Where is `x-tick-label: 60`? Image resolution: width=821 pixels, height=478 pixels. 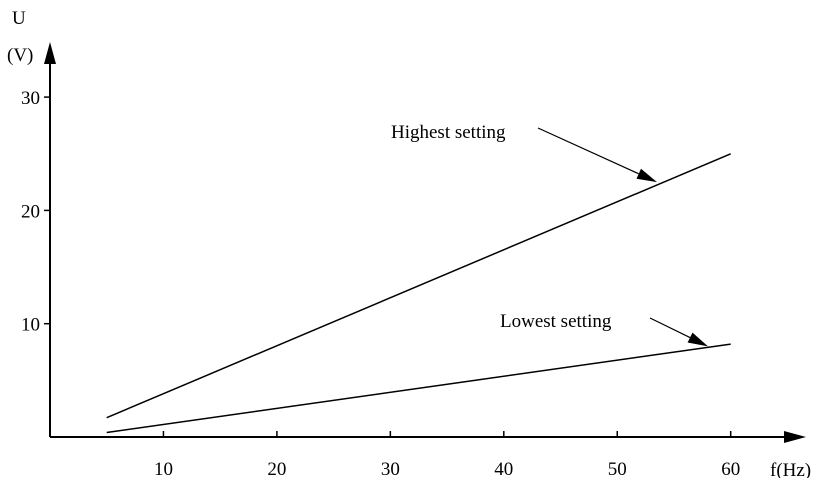 x-tick-label: 60 is located at coordinates (730, 468).